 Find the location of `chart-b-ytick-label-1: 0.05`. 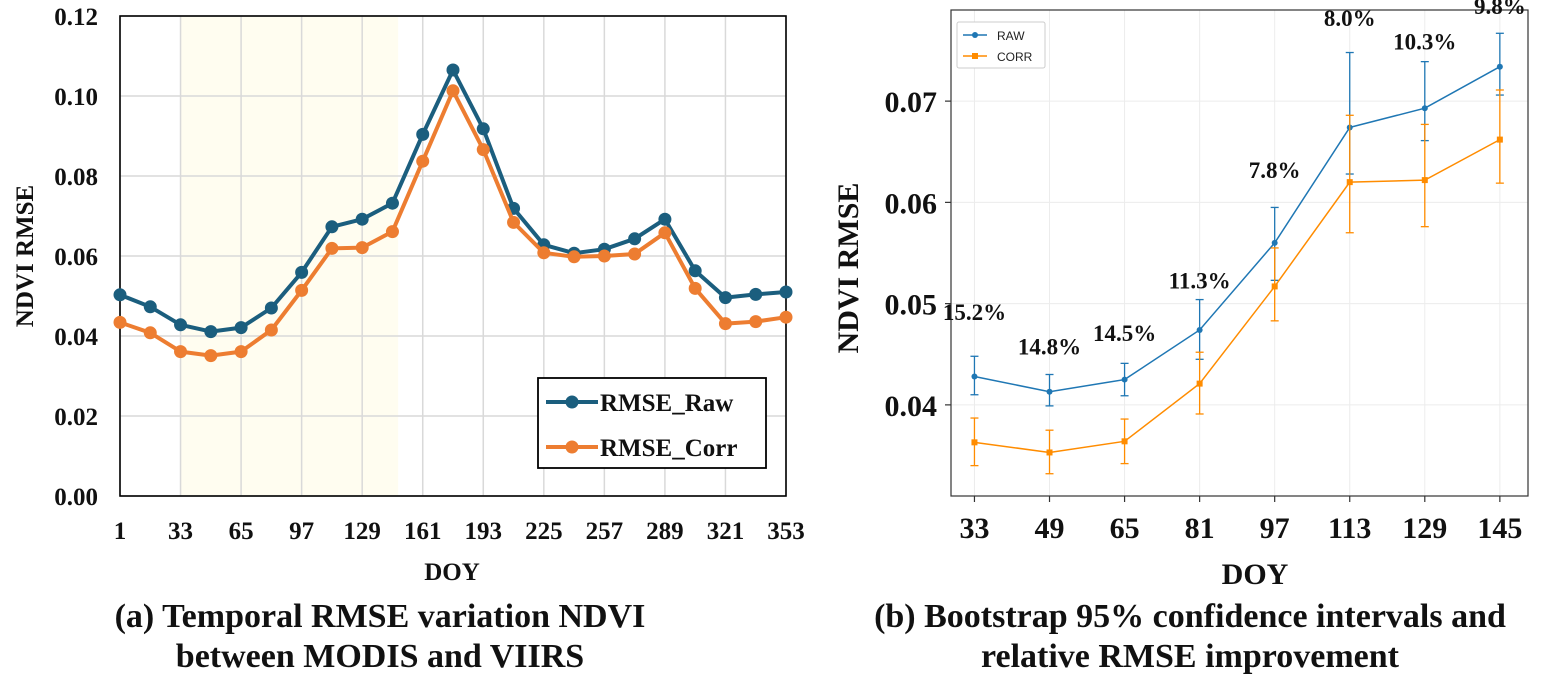

chart-b-ytick-label-1: 0.05 is located at coordinates (911, 305).